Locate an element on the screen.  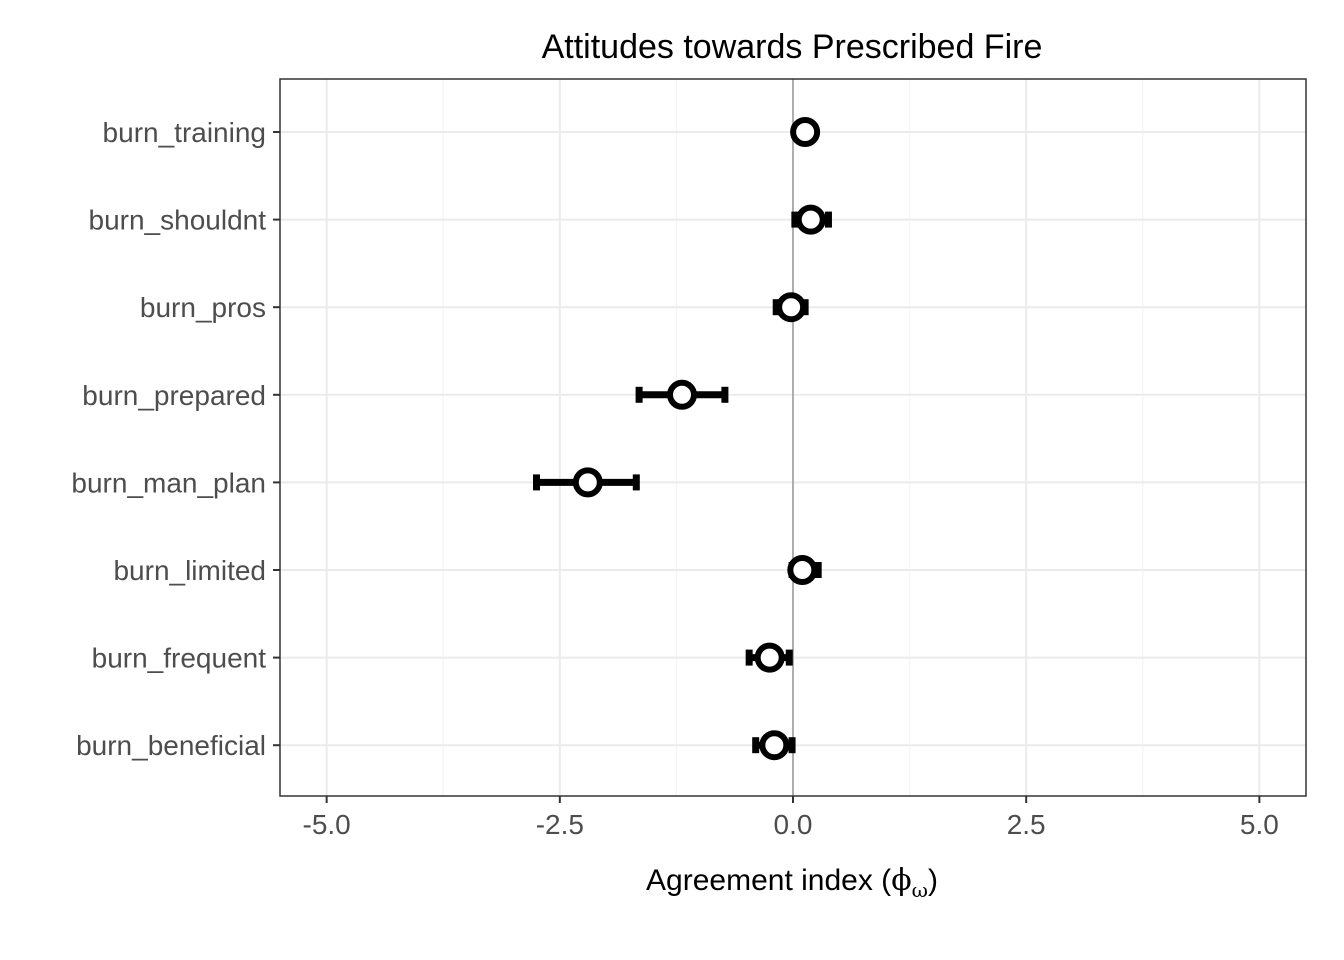
item-group-burn_limited is located at coordinates (804, 570).